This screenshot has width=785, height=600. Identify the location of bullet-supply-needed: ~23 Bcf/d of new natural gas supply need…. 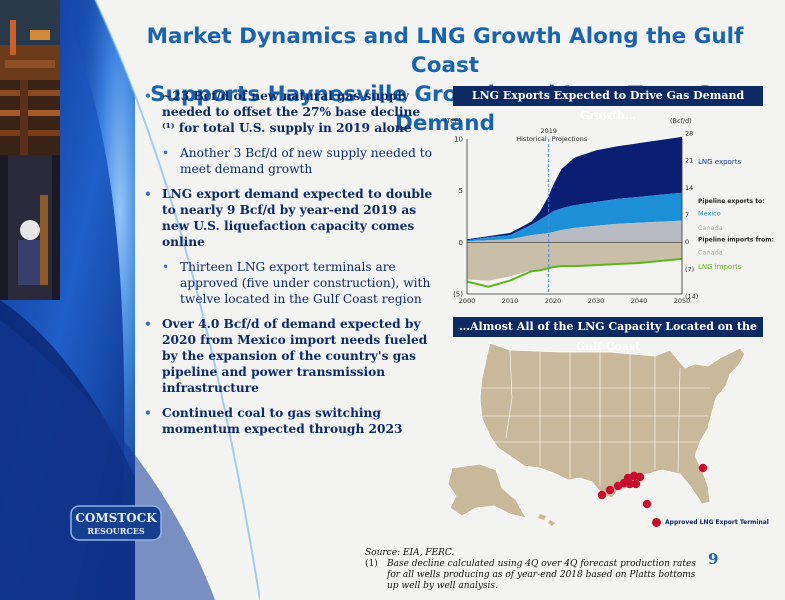
(288, 112).